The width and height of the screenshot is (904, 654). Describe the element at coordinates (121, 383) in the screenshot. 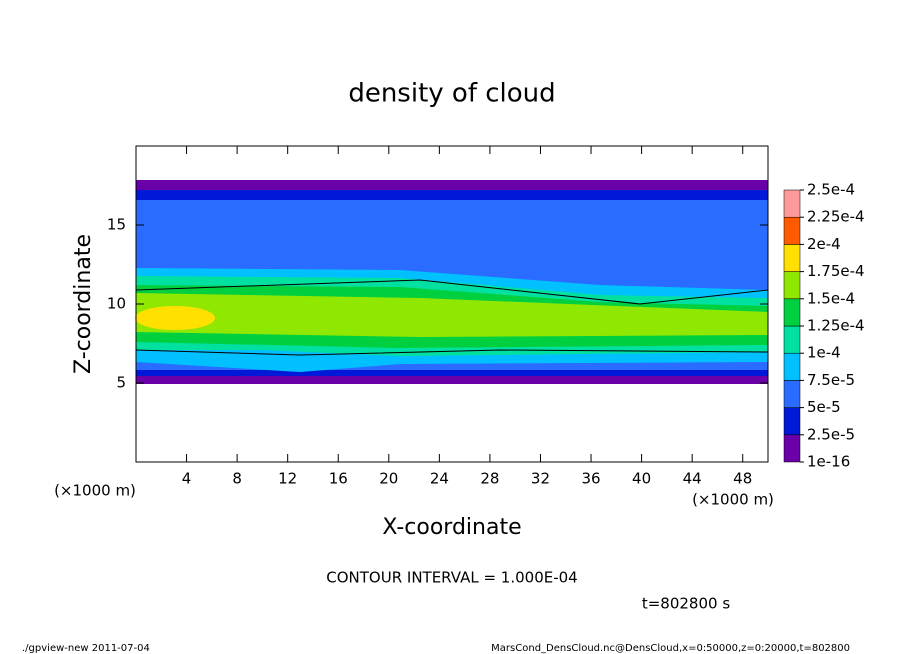

I see `y-tick-label: 5` at that location.